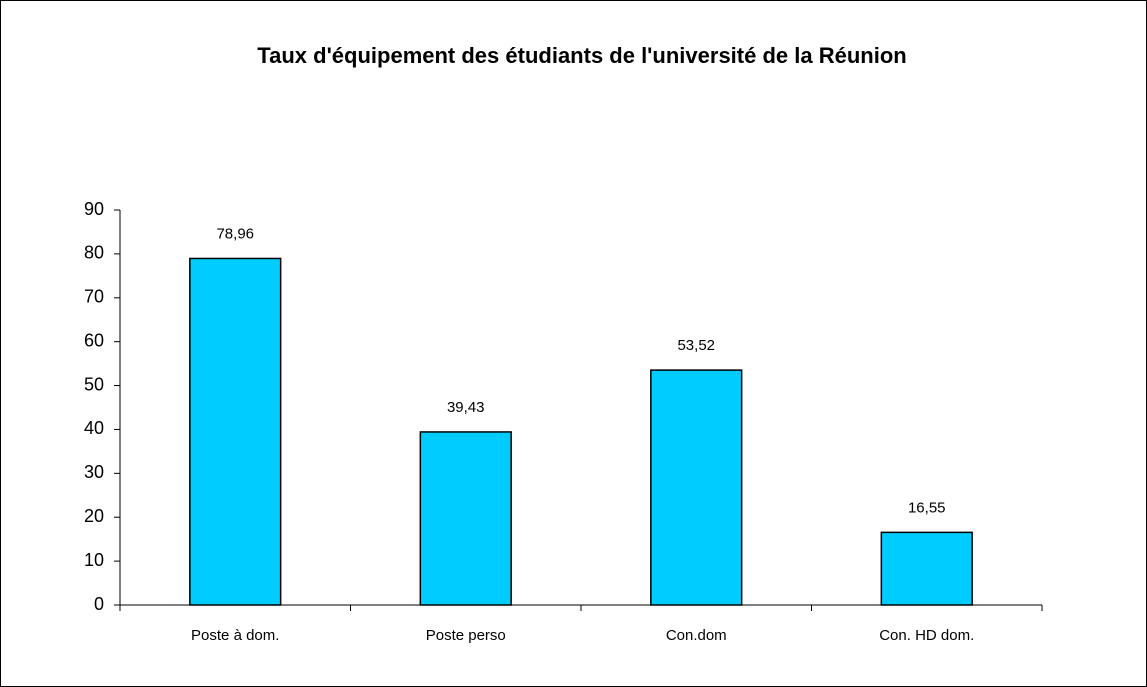 Image resolution: width=1147 pixels, height=687 pixels. I want to click on y-tick-label: 20, so click(94, 516).